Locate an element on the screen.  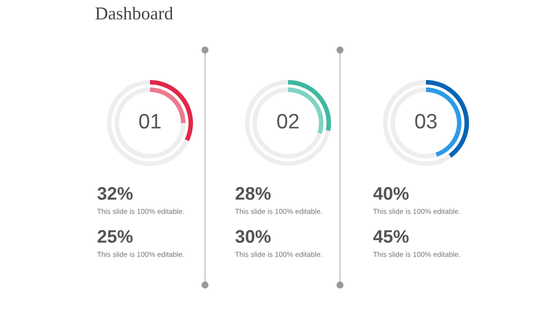
text: 01 is located at coordinates (150, 121).